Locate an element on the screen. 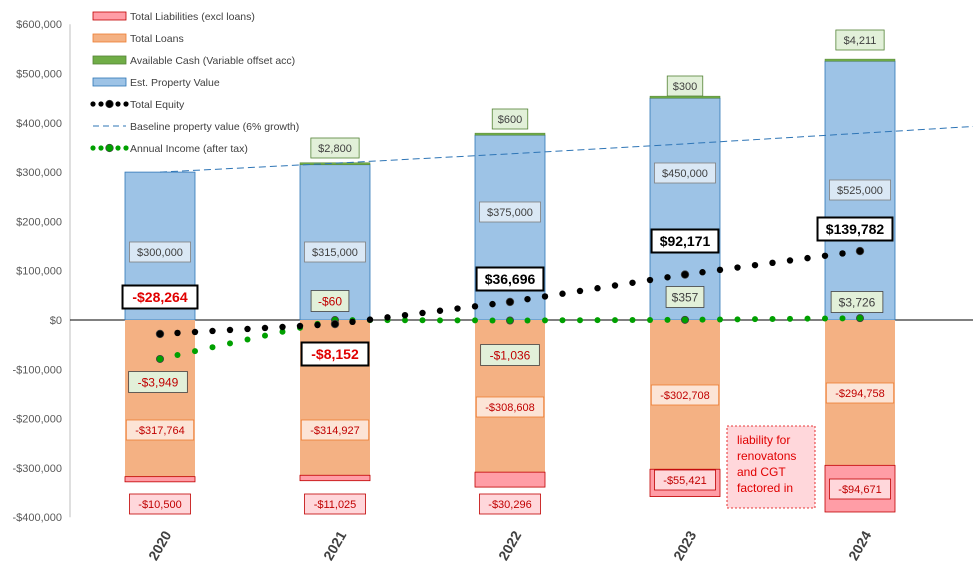  point-income-2022 is located at coordinates (509, 320).